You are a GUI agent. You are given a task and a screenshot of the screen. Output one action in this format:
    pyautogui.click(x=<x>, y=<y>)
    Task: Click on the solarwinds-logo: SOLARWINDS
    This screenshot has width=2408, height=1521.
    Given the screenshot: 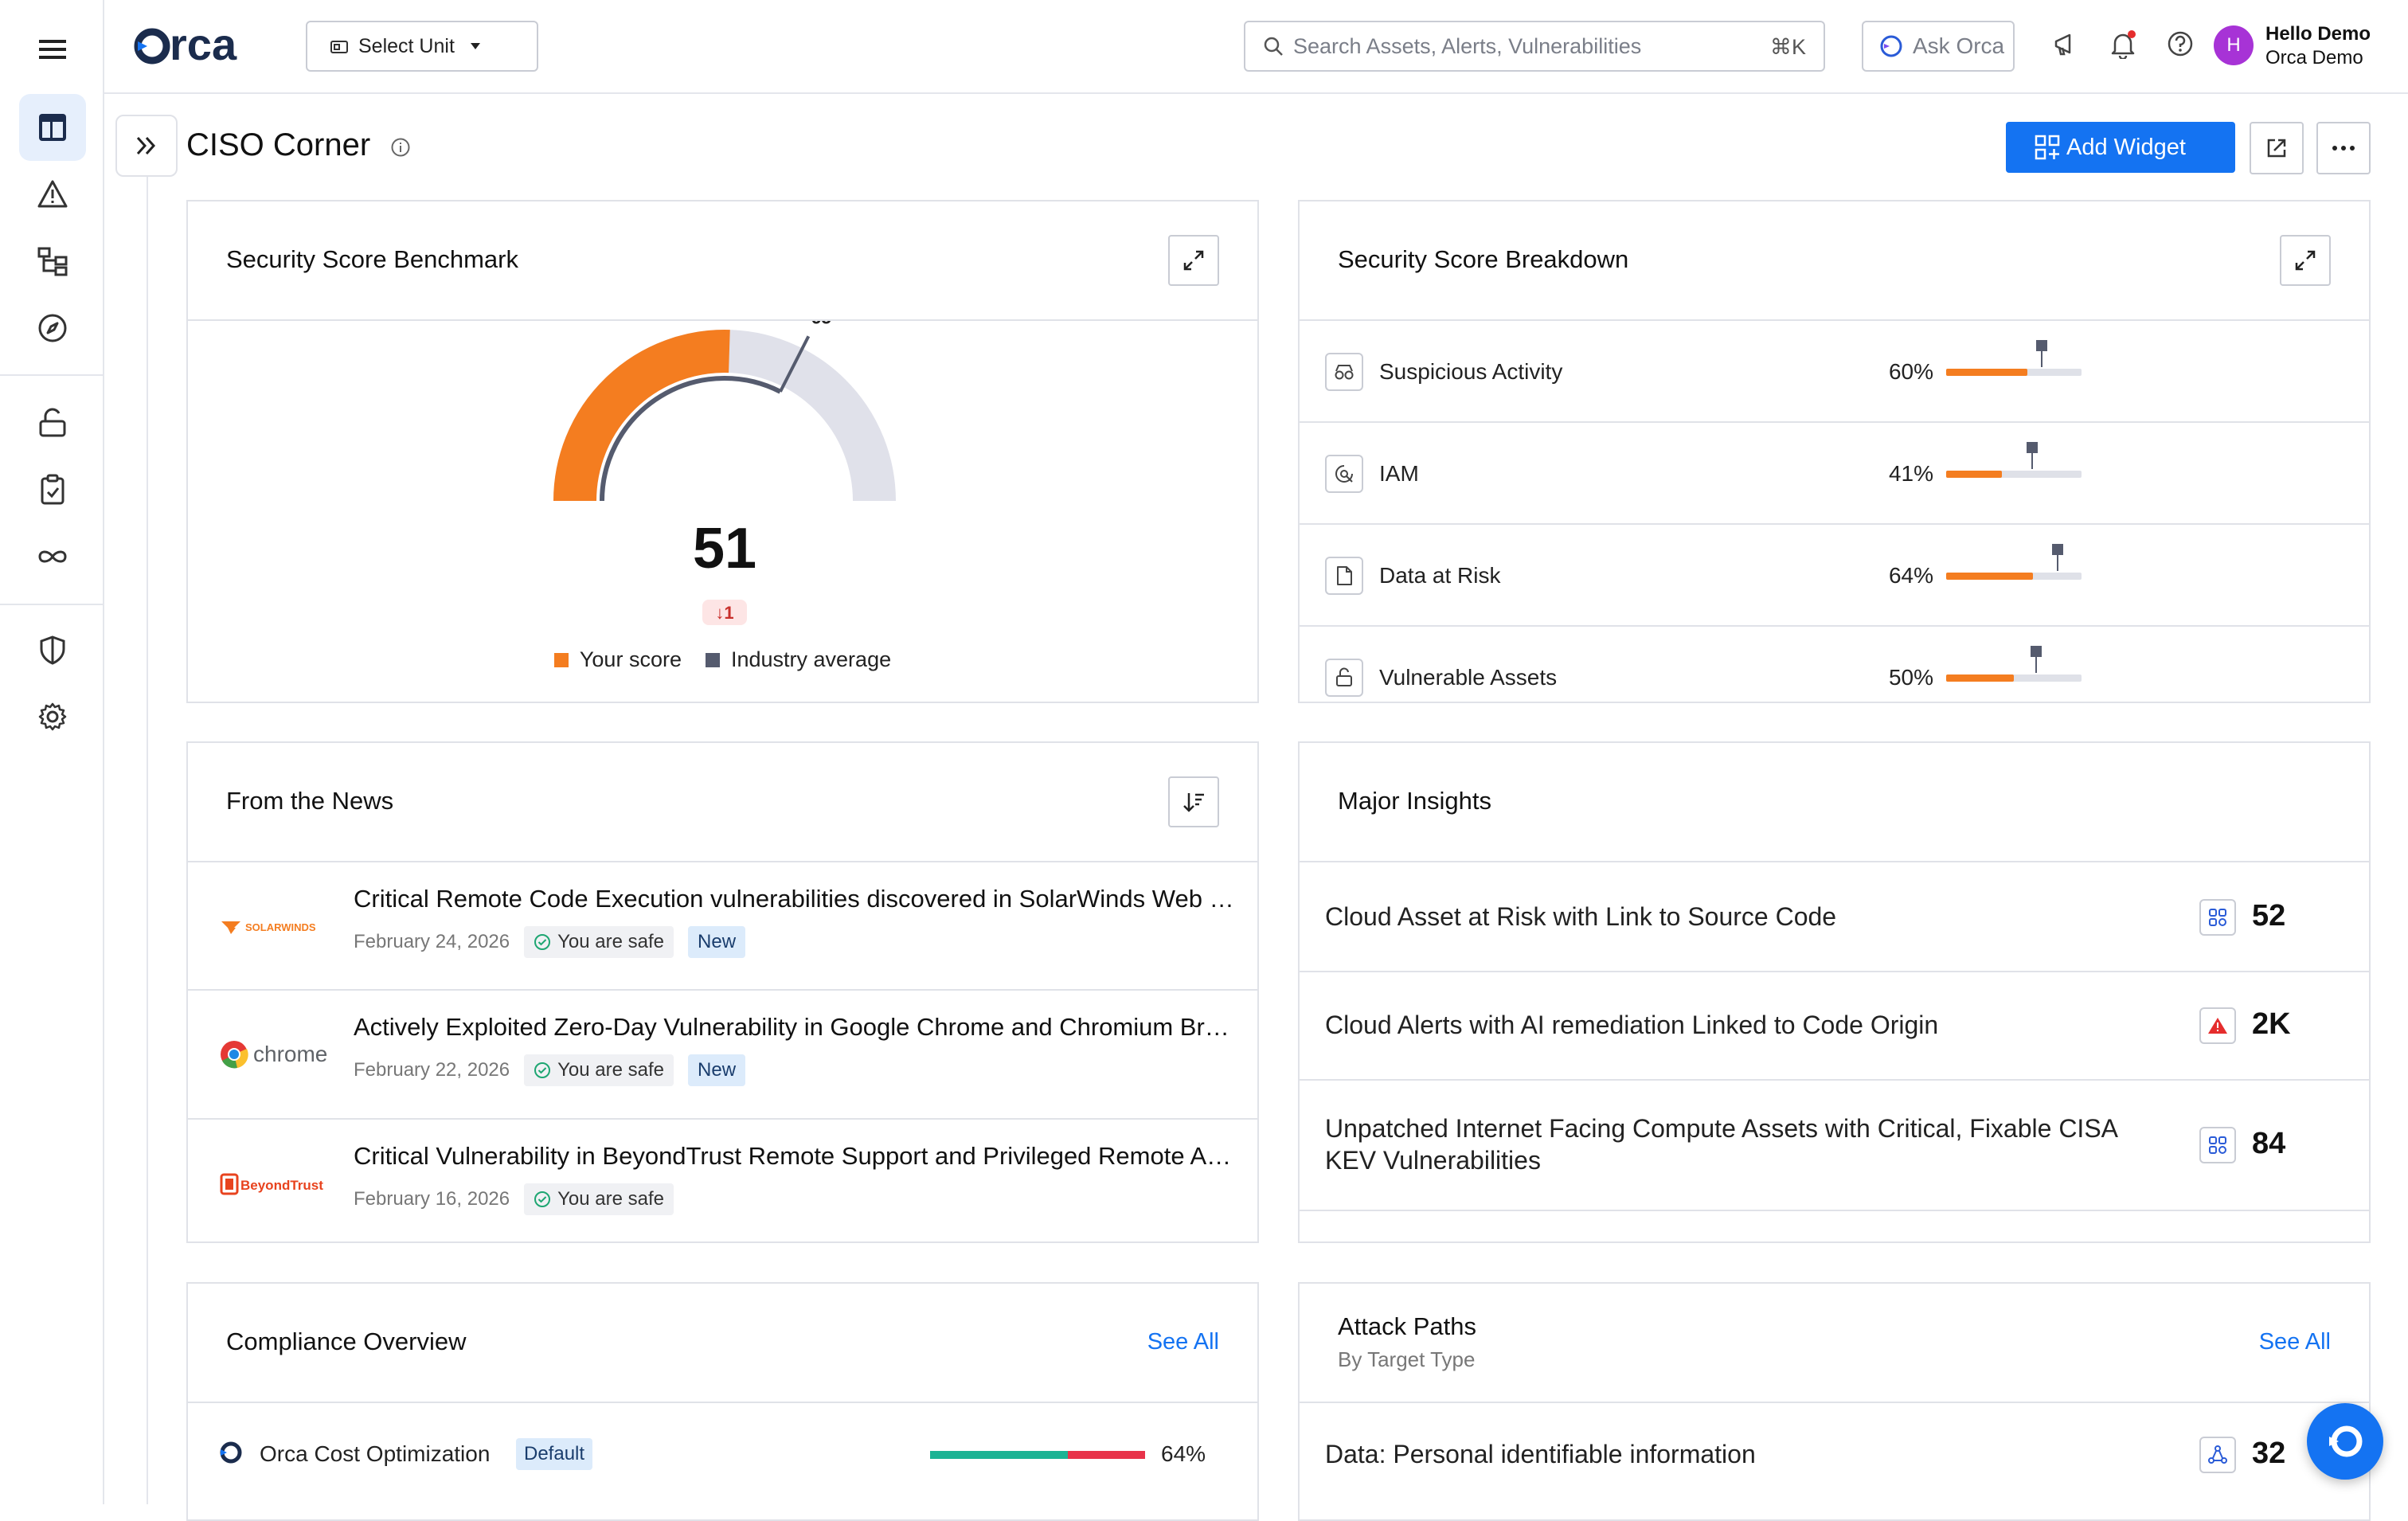 What is the action you would take?
    pyautogui.click(x=275, y=926)
    